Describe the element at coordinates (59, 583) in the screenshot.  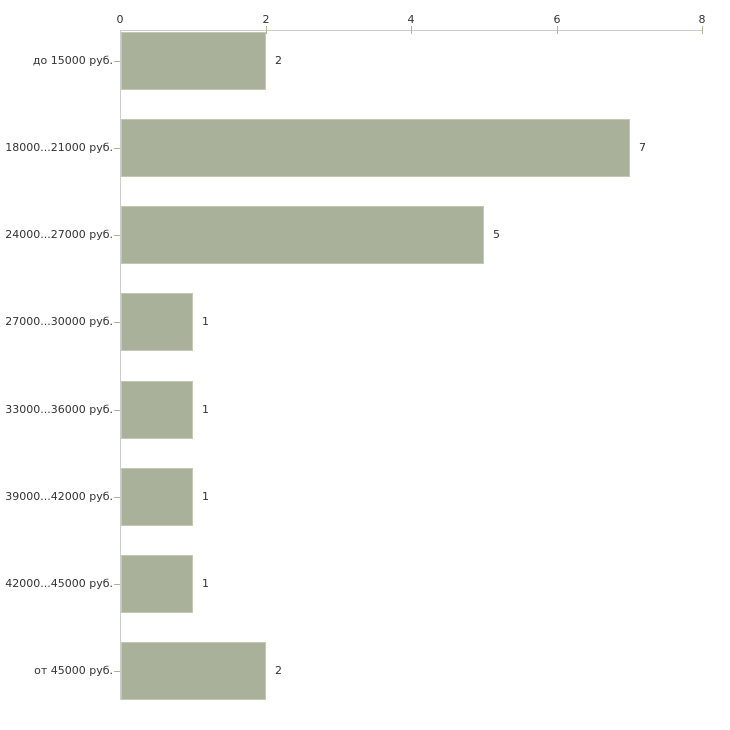
I see `category-label: 42000...45000 руб.` at that location.